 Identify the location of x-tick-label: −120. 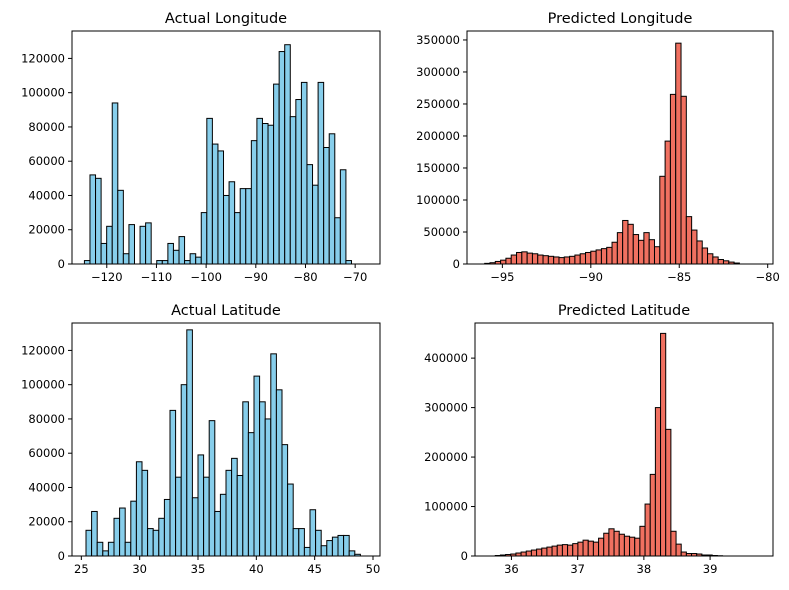
(107, 277).